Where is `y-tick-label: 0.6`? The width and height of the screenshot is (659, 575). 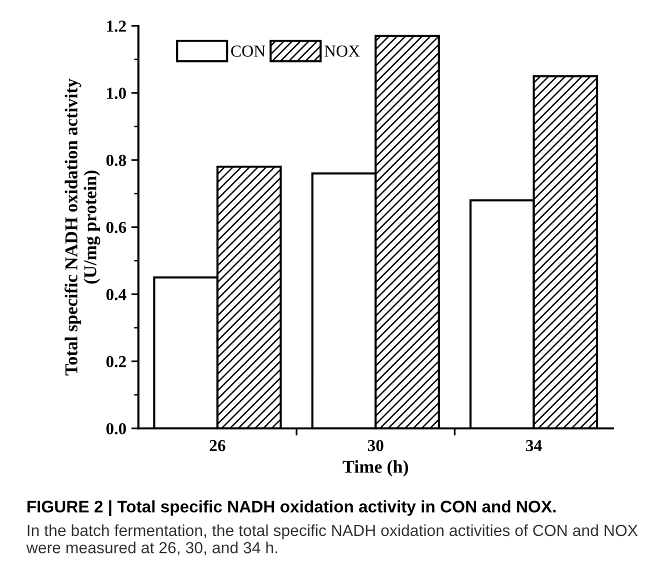
y-tick-label: 0.6 is located at coordinates (116, 228).